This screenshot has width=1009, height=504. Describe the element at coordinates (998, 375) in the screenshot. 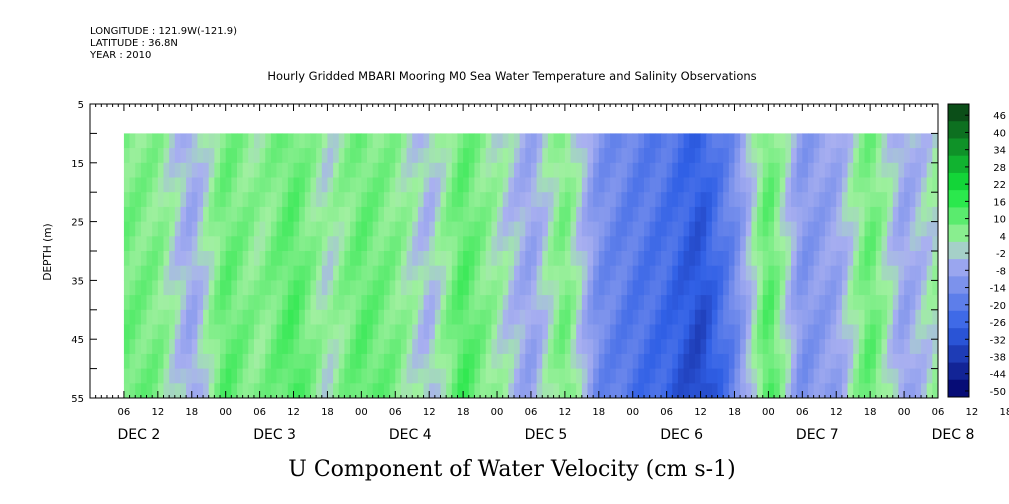

I see `colorbar-label: -44` at that location.